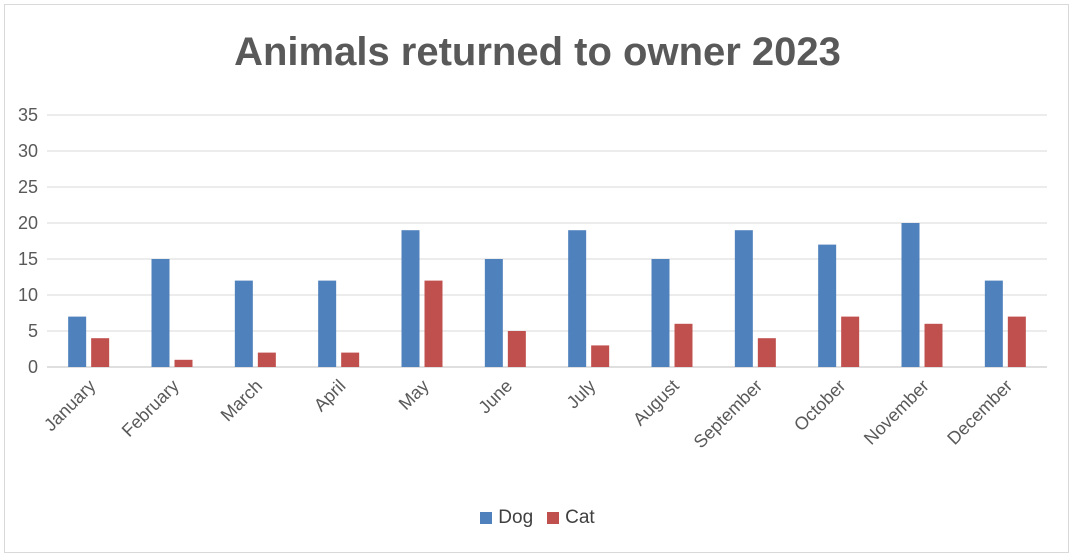  Describe the element at coordinates (150, 408) in the screenshot. I see `x-tick-label: February` at that location.